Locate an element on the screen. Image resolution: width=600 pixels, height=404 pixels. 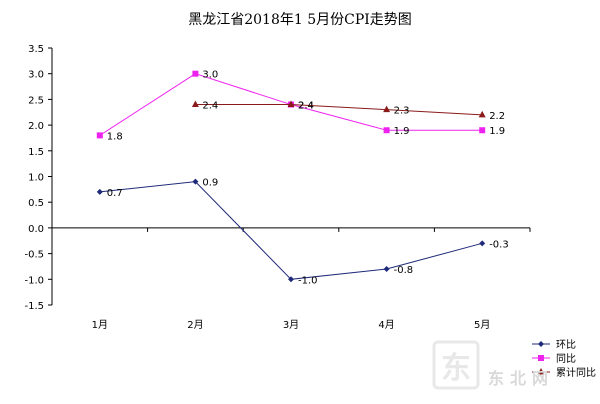
data-label: -1.0 is located at coordinates (308, 280).